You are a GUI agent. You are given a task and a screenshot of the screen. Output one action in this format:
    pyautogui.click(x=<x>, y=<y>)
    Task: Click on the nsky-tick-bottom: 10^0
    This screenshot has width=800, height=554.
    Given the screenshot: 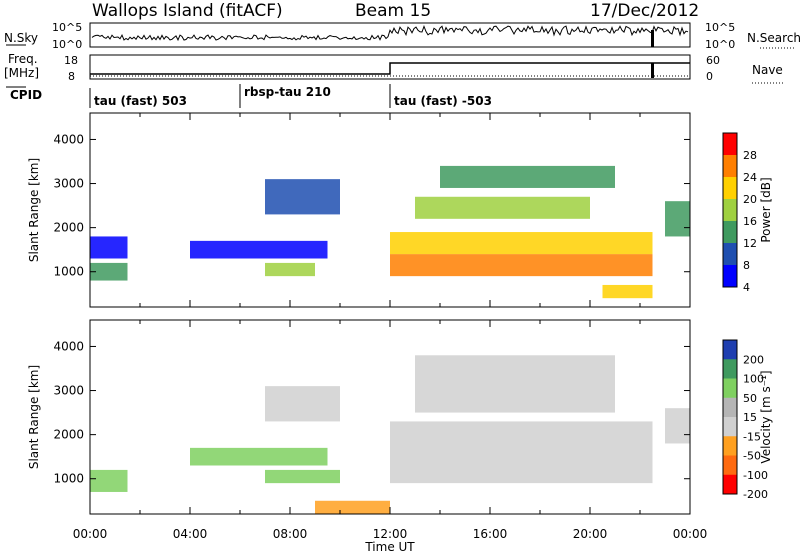 What is the action you would take?
    pyautogui.click(x=67, y=44)
    